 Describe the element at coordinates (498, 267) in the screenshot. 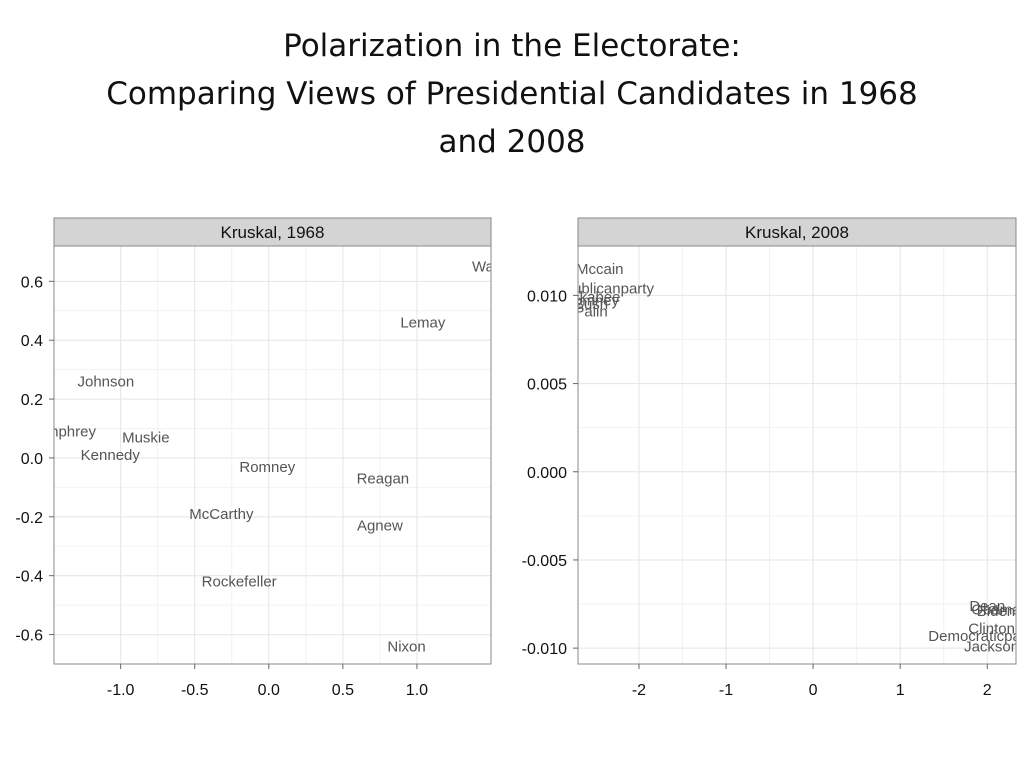

I see `point-label: Wallace` at that location.